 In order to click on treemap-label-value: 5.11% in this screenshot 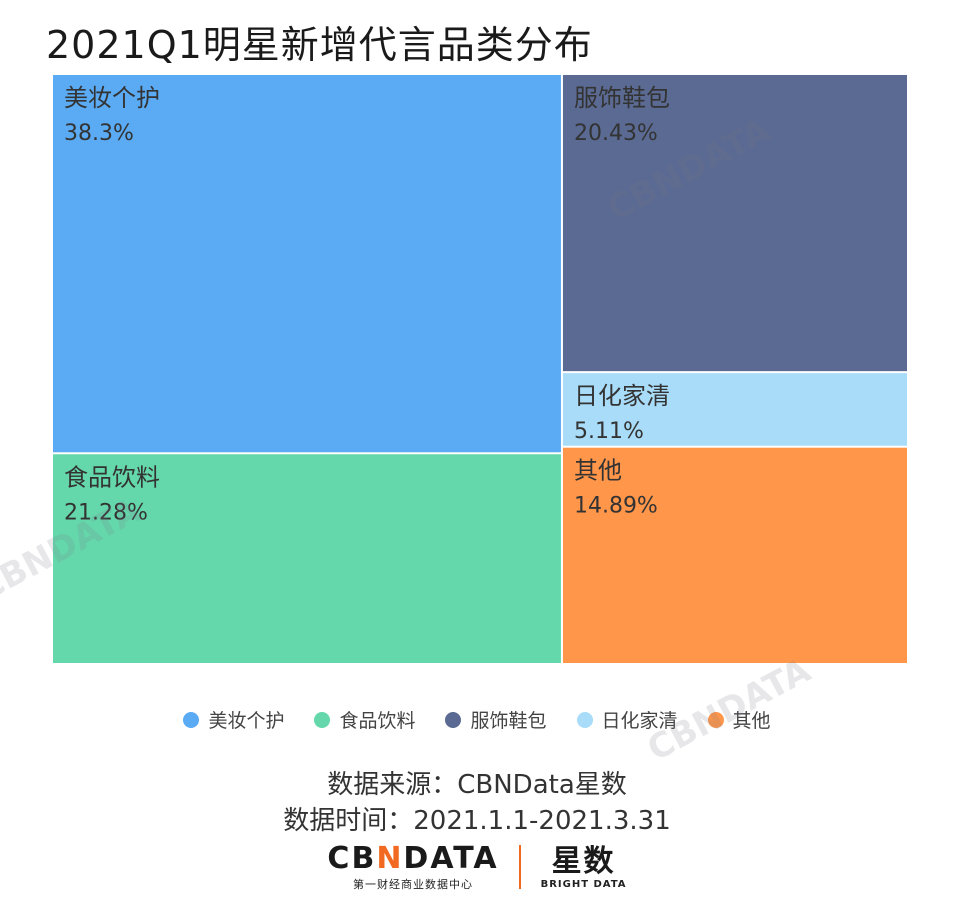, I will do `click(609, 431)`.